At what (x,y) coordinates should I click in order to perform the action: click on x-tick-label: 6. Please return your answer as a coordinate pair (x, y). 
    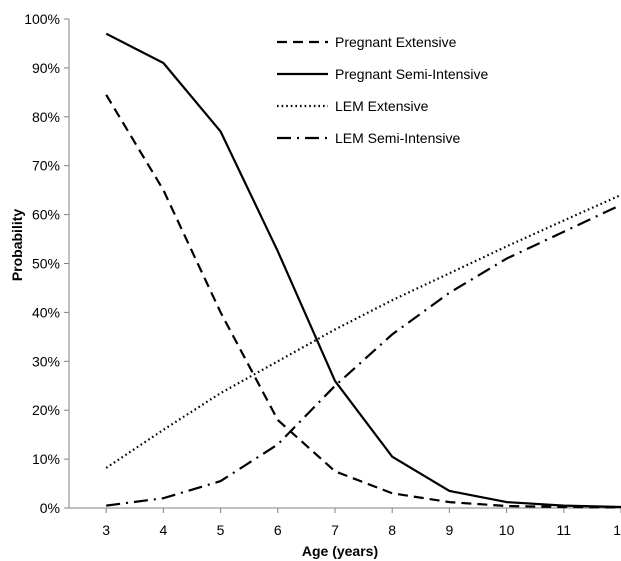
    Looking at the image, I should click on (278, 530).